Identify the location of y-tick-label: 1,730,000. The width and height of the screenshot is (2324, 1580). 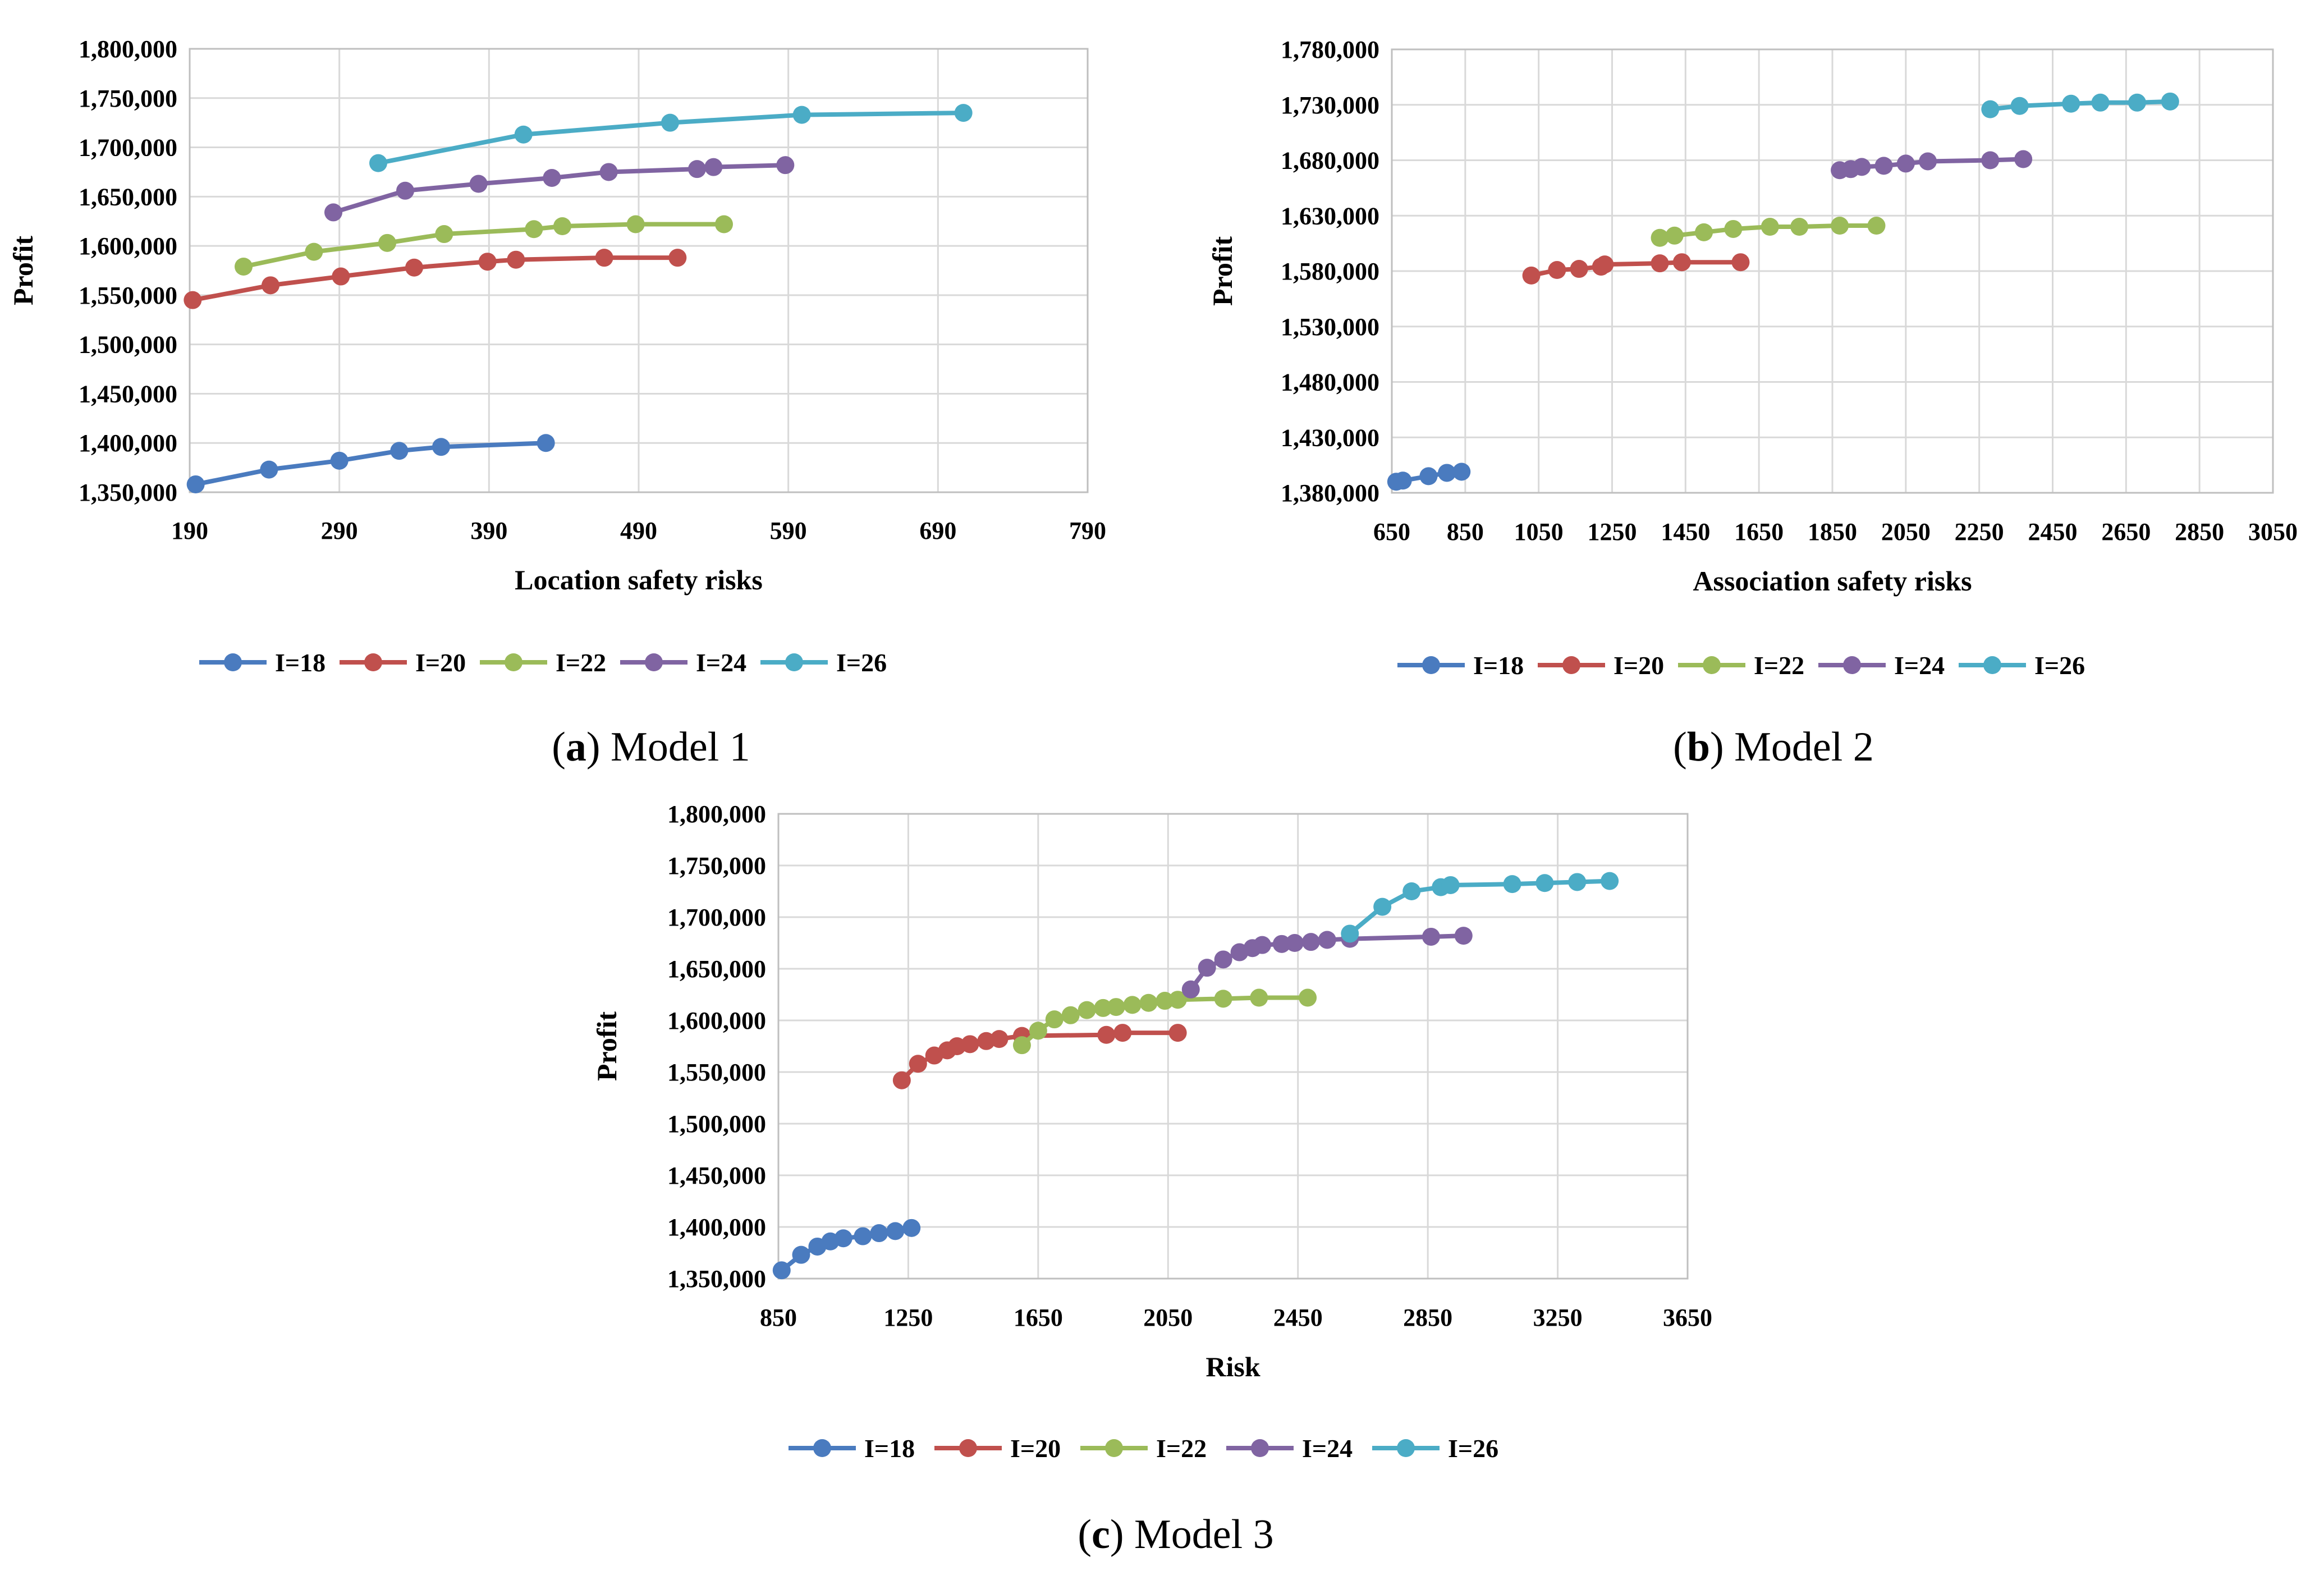
(1330, 105).